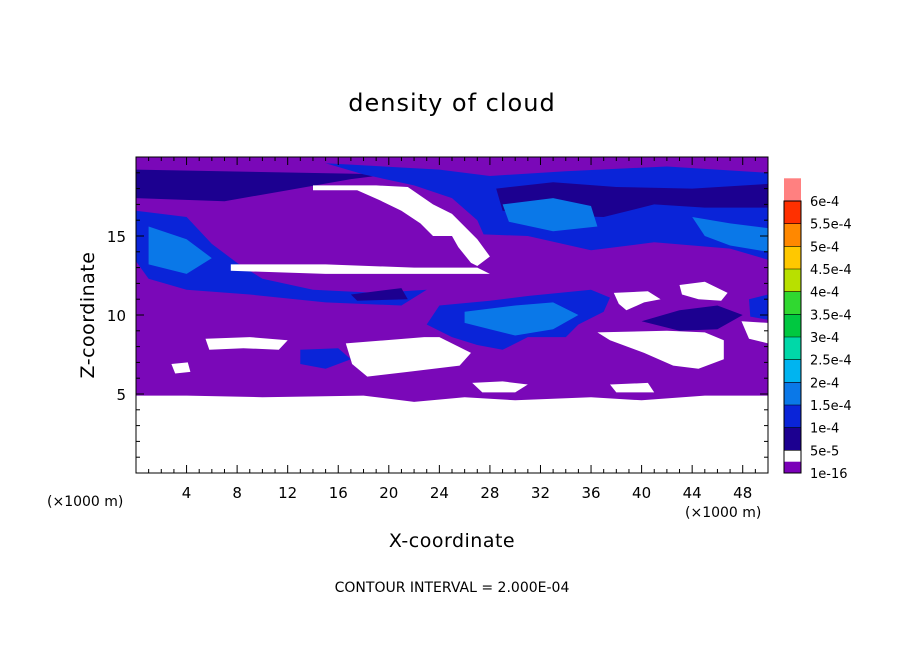 The width and height of the screenshot is (904, 654). Describe the element at coordinates (824, 429) in the screenshot. I see `colorbar-label: 1e-4` at that location.